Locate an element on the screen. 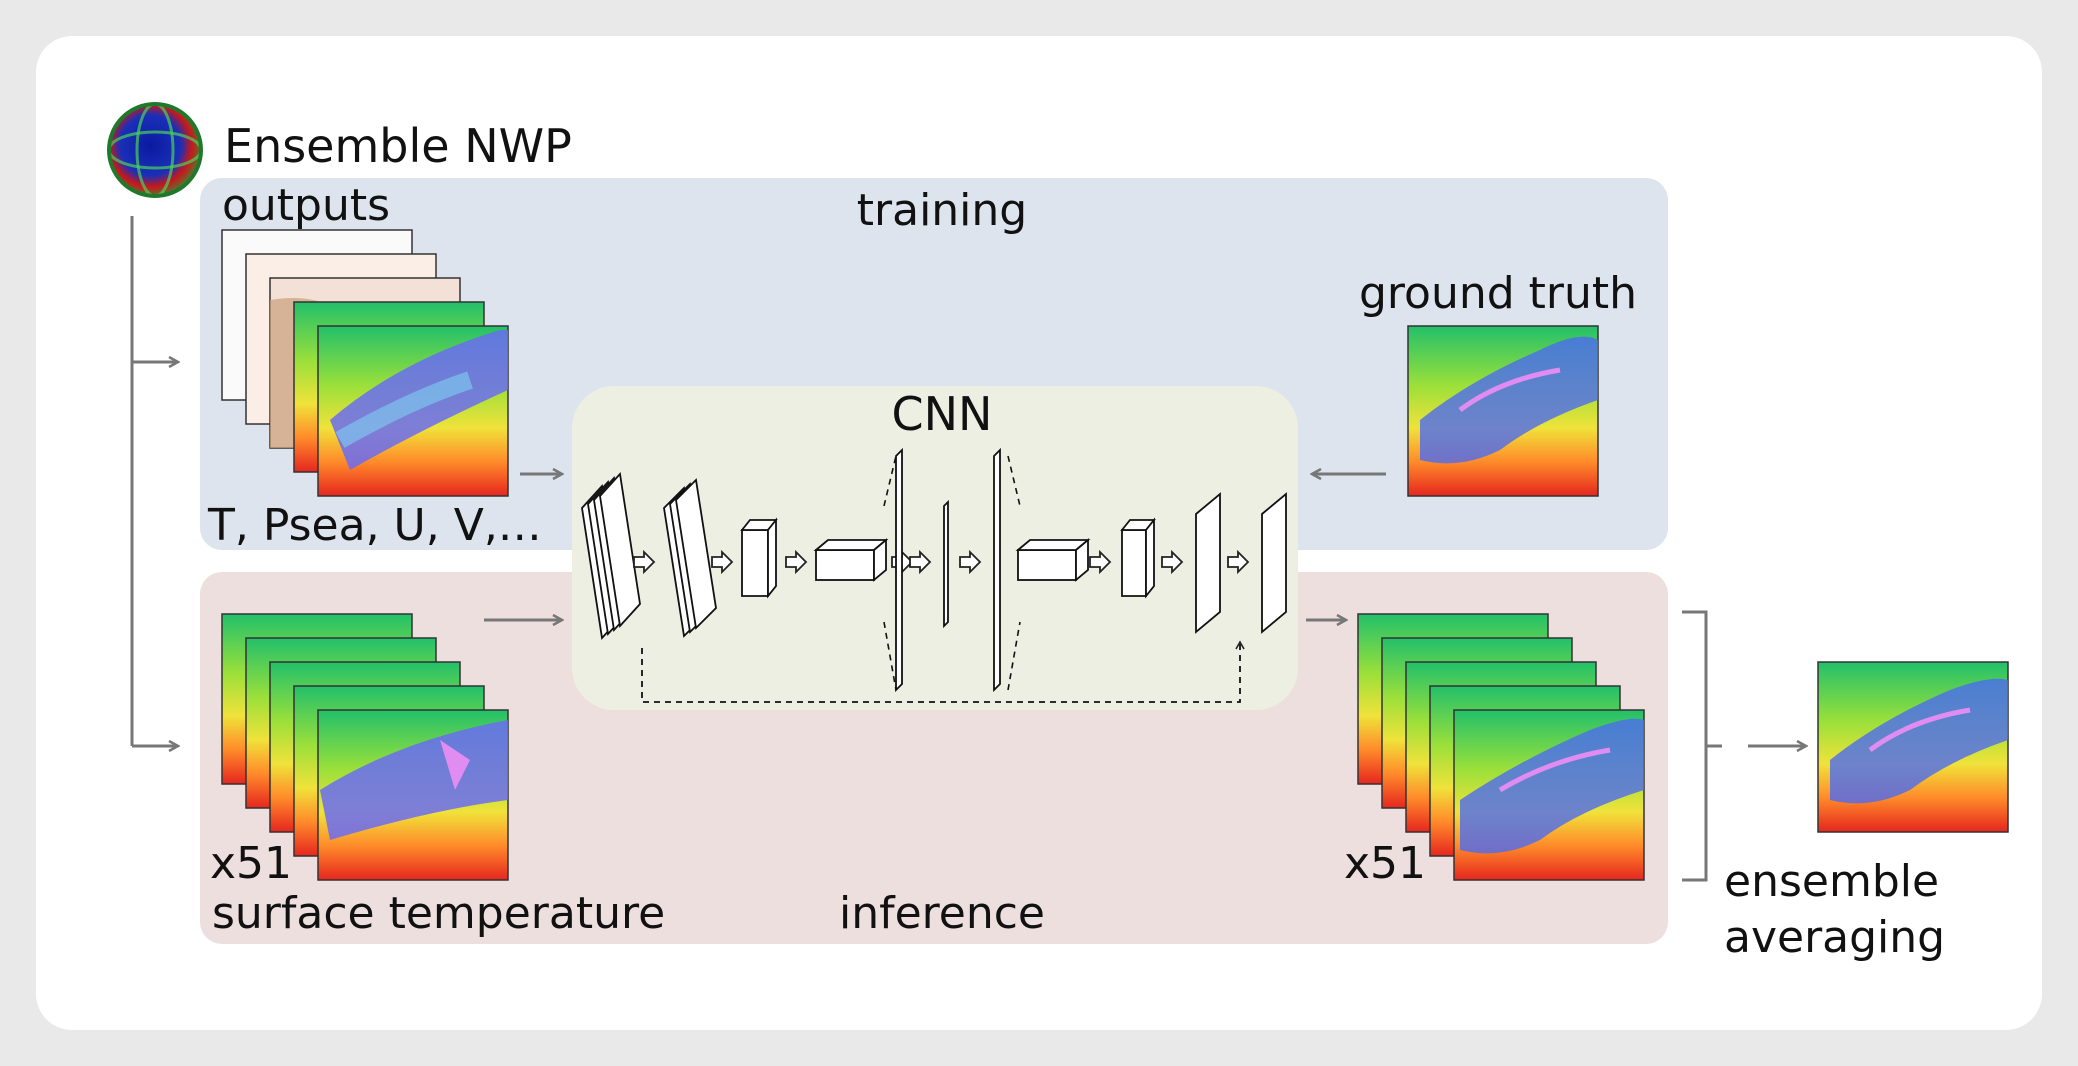 This screenshot has height=1066, width=2078. ensemble-temperature-fields is located at coordinates (365, 747).